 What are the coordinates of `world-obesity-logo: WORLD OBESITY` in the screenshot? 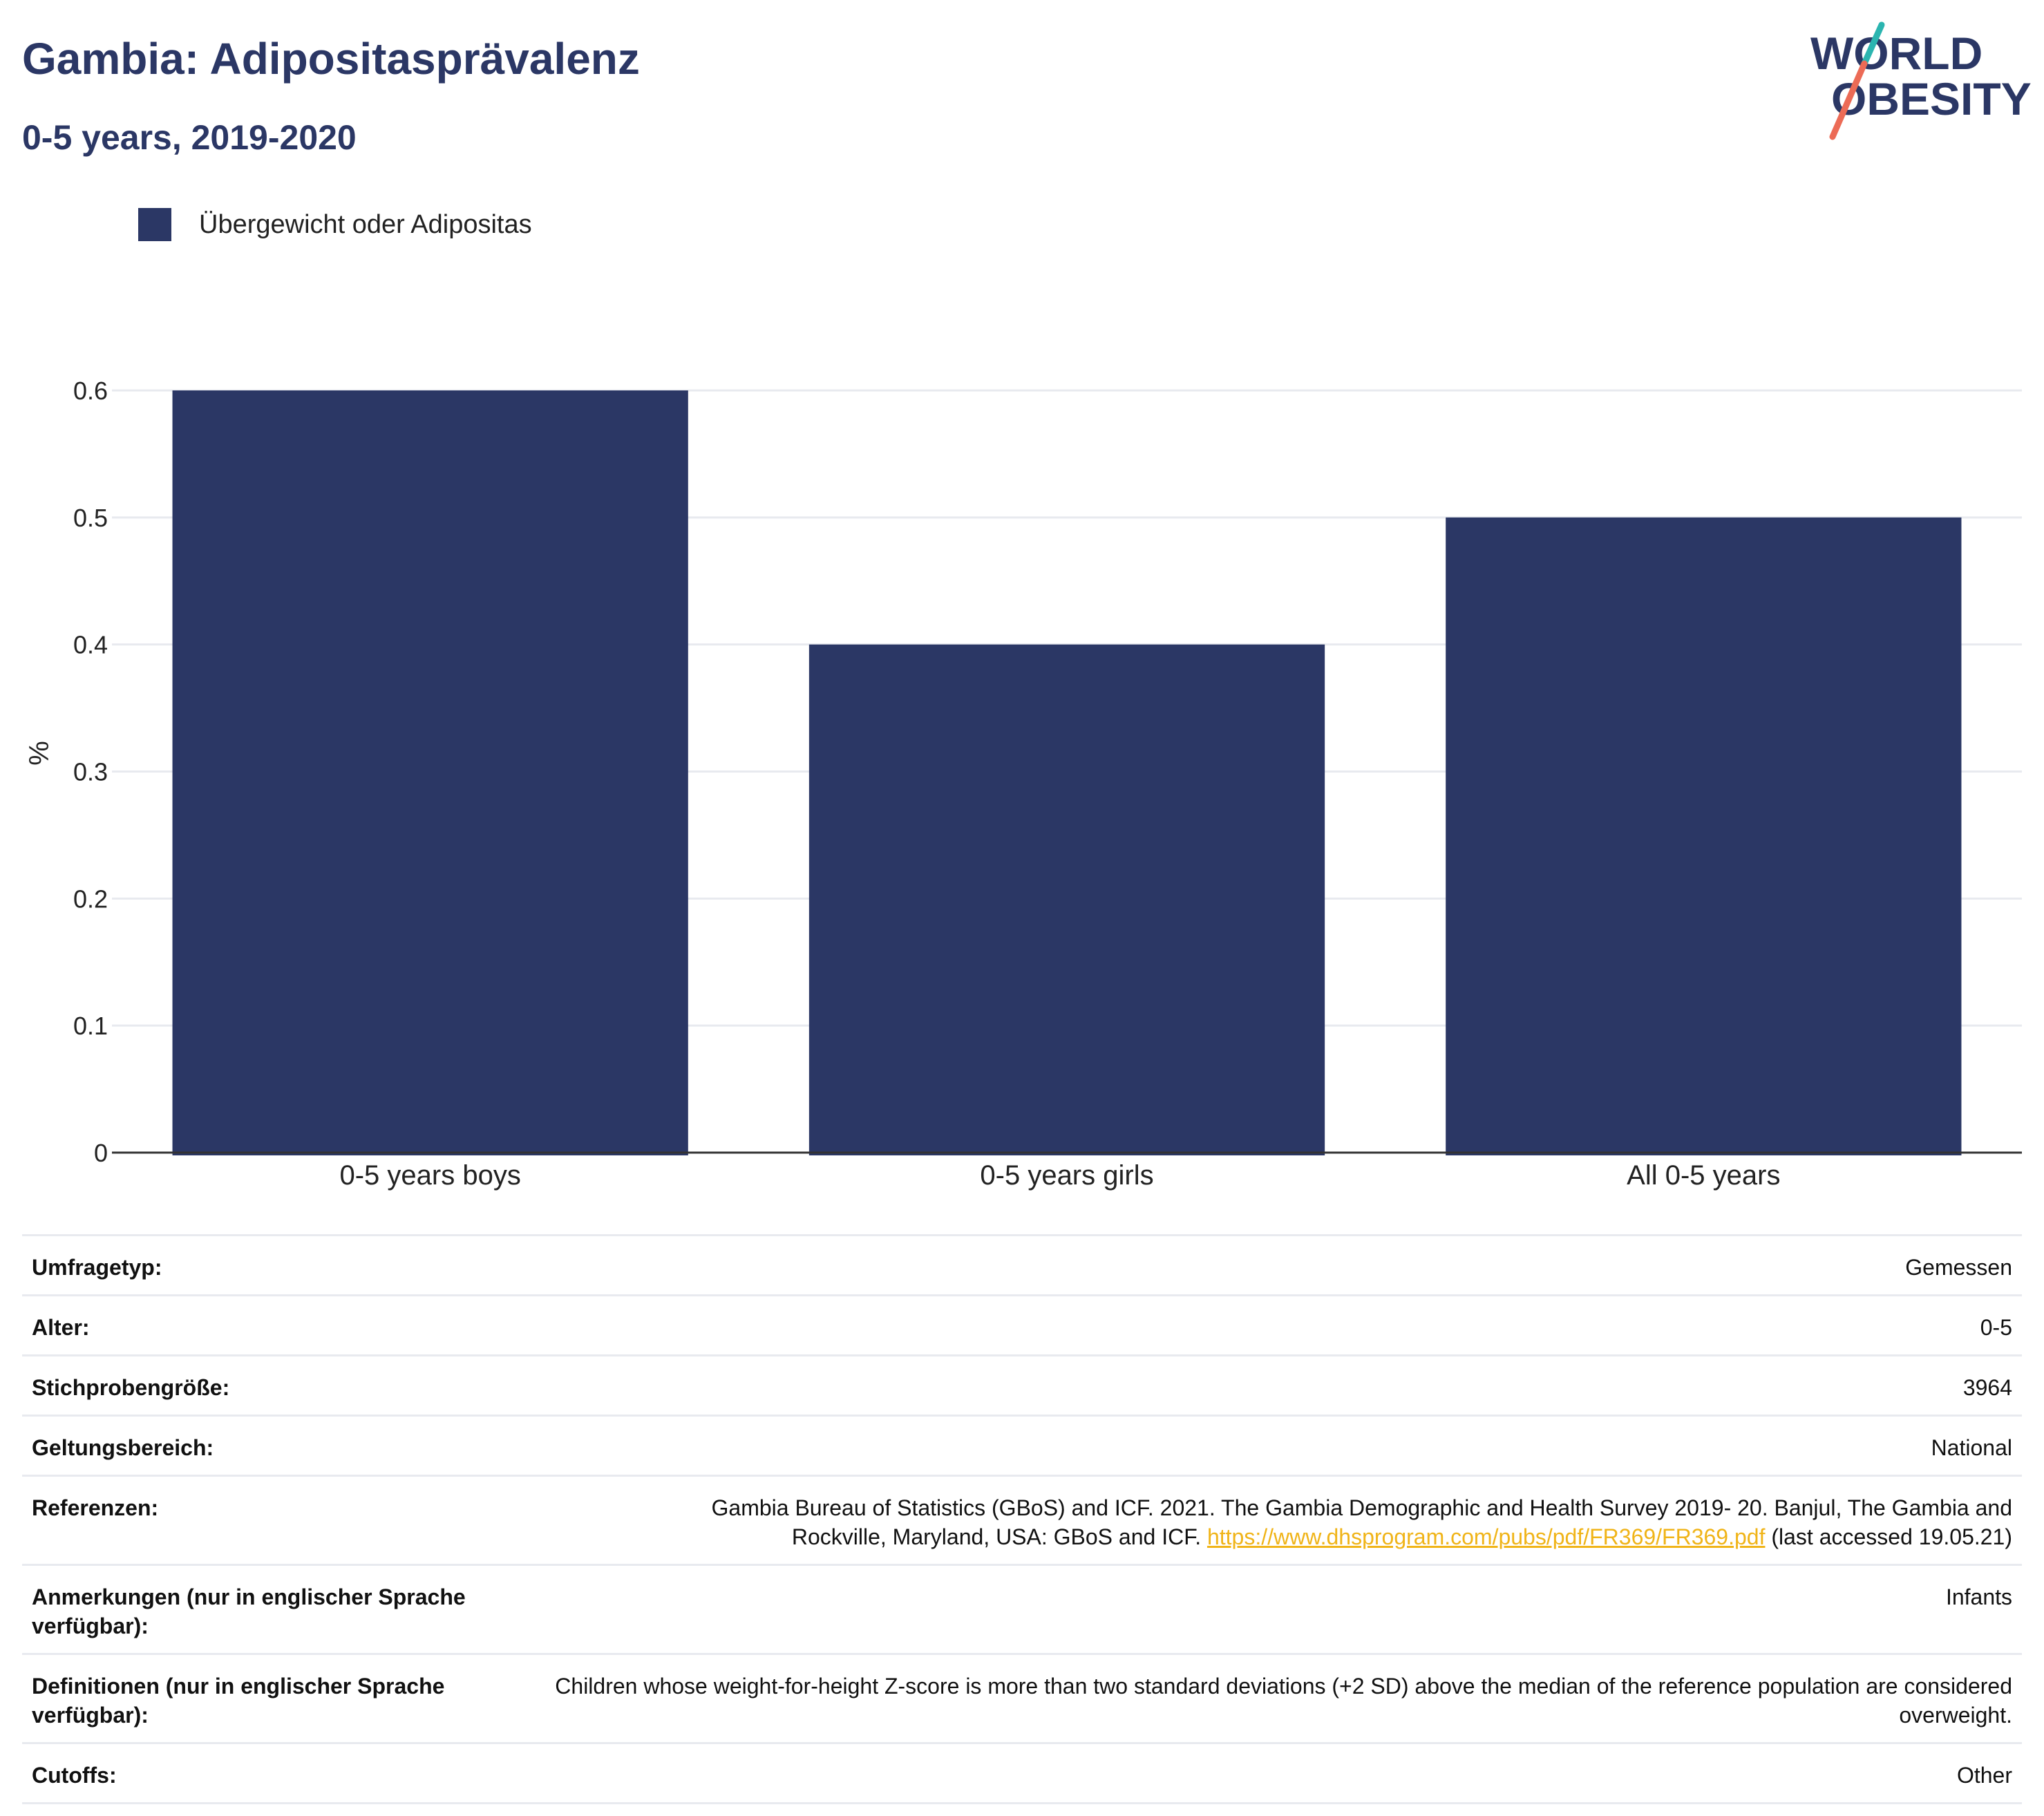 It's located at (1921, 80).